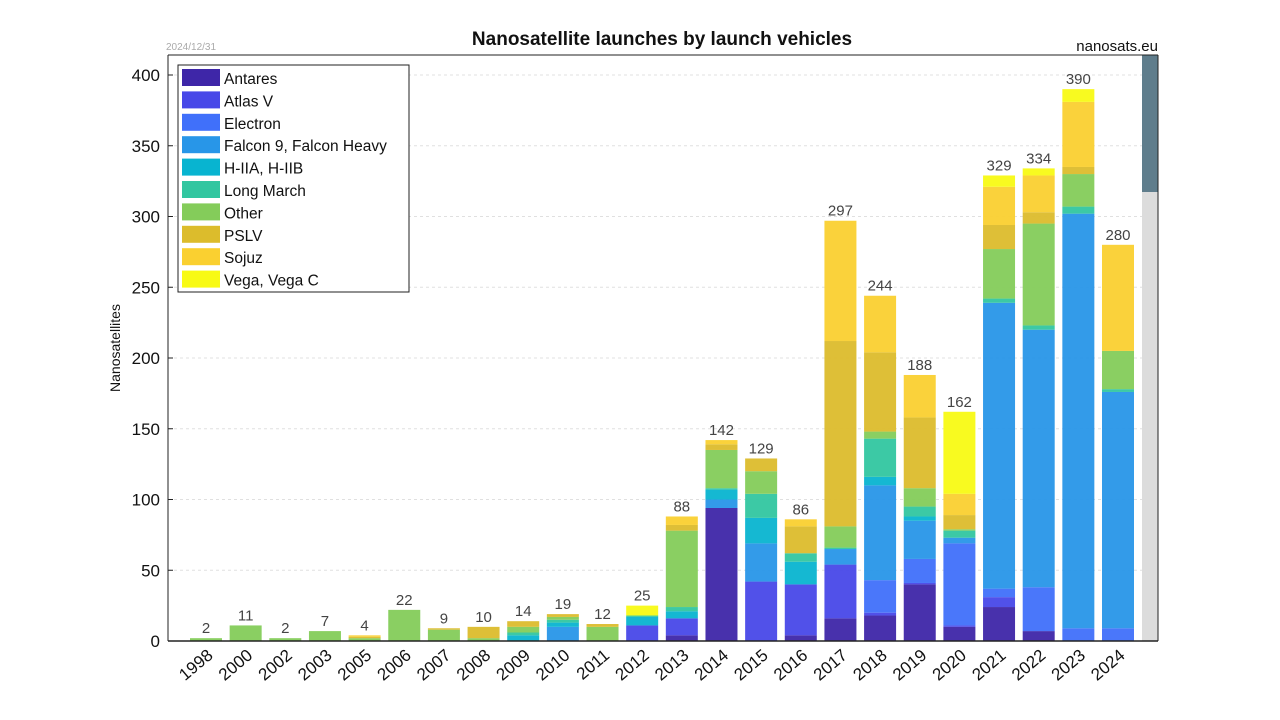 The image size is (1280, 720). I want to click on legend-label: Falcon 9, Falcon Heavy, so click(305, 146).